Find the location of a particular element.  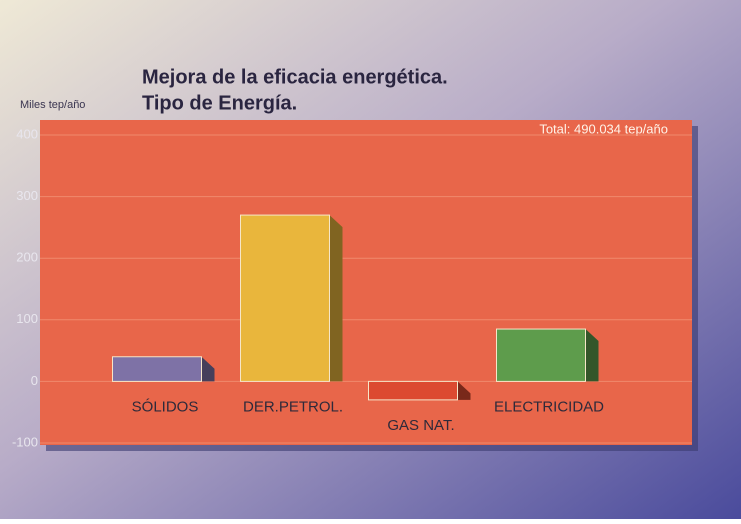

x-tick-label: ELECTRICIDAD is located at coordinates (549, 406).